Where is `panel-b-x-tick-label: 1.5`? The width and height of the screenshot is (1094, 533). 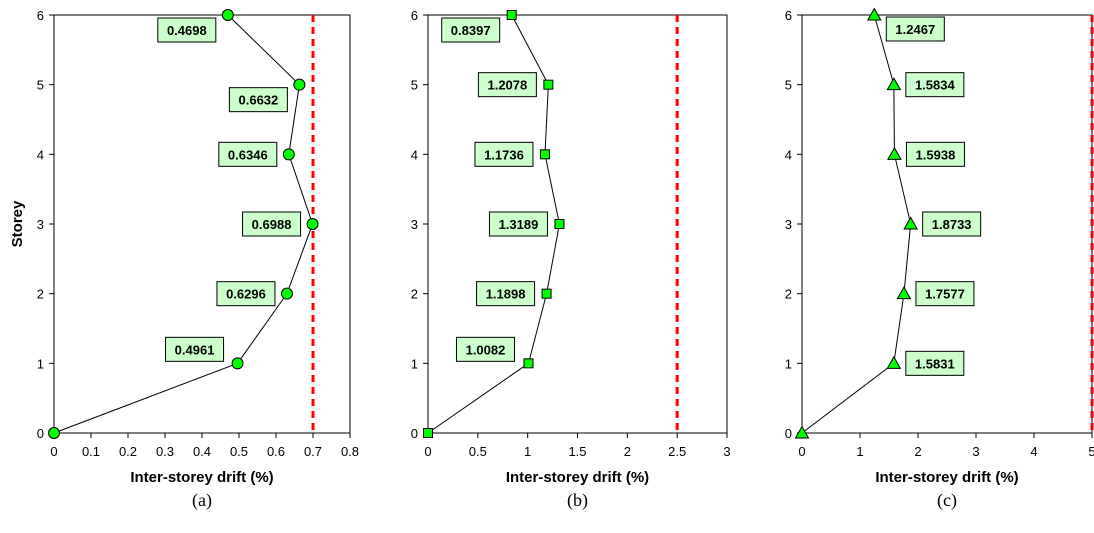
panel-b-x-tick-label: 1.5 is located at coordinates (577, 451).